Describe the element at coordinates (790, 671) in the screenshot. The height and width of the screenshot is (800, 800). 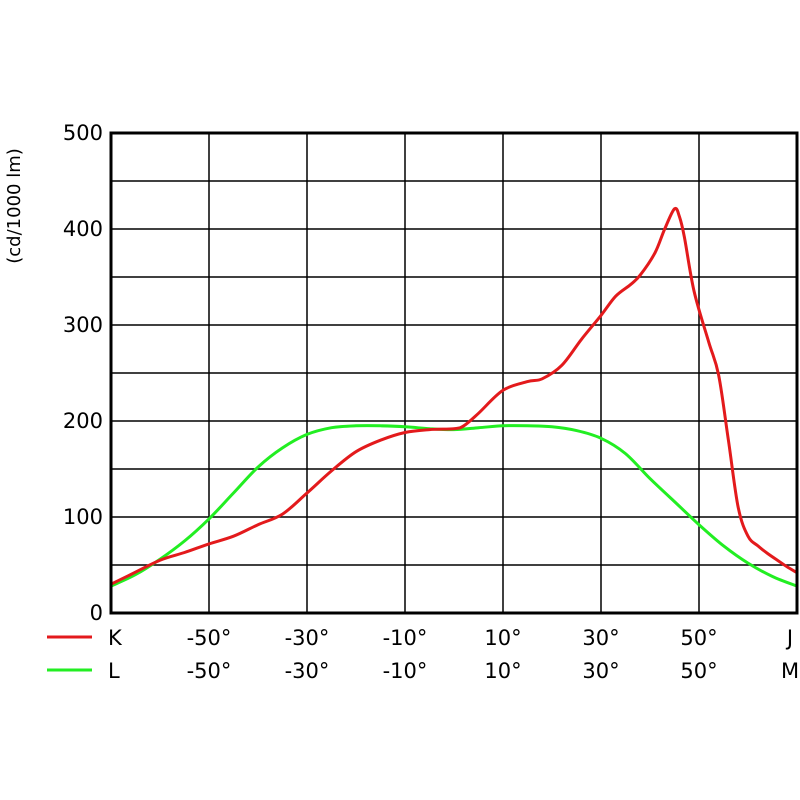
I see `x-axis-end-label: M` at that location.